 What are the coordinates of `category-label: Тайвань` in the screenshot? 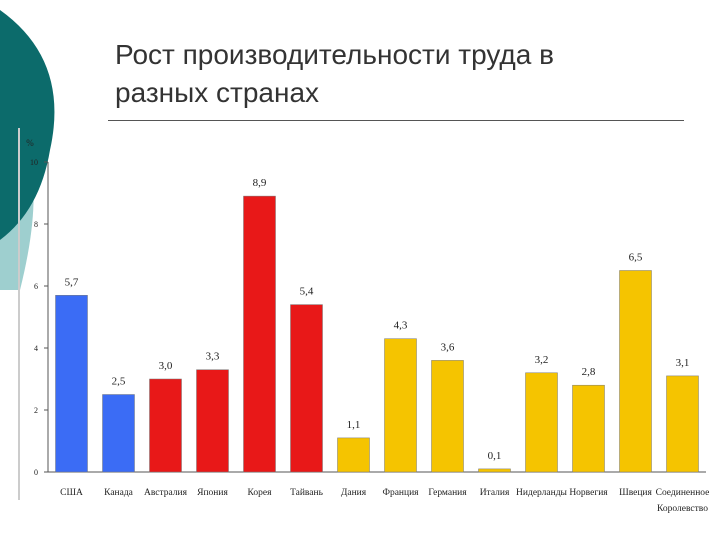 It's located at (307, 492).